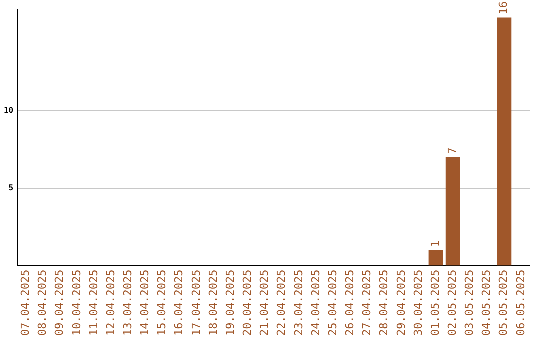 The height and width of the screenshot is (340, 540). I want to click on x-tick-label: 10.04.2025, so click(77, 303).